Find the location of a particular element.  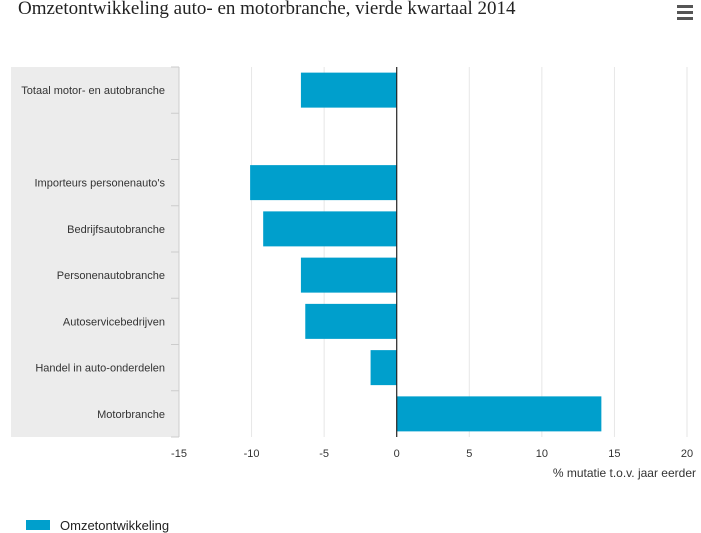

x-tick-label: 10 is located at coordinates (542, 454).